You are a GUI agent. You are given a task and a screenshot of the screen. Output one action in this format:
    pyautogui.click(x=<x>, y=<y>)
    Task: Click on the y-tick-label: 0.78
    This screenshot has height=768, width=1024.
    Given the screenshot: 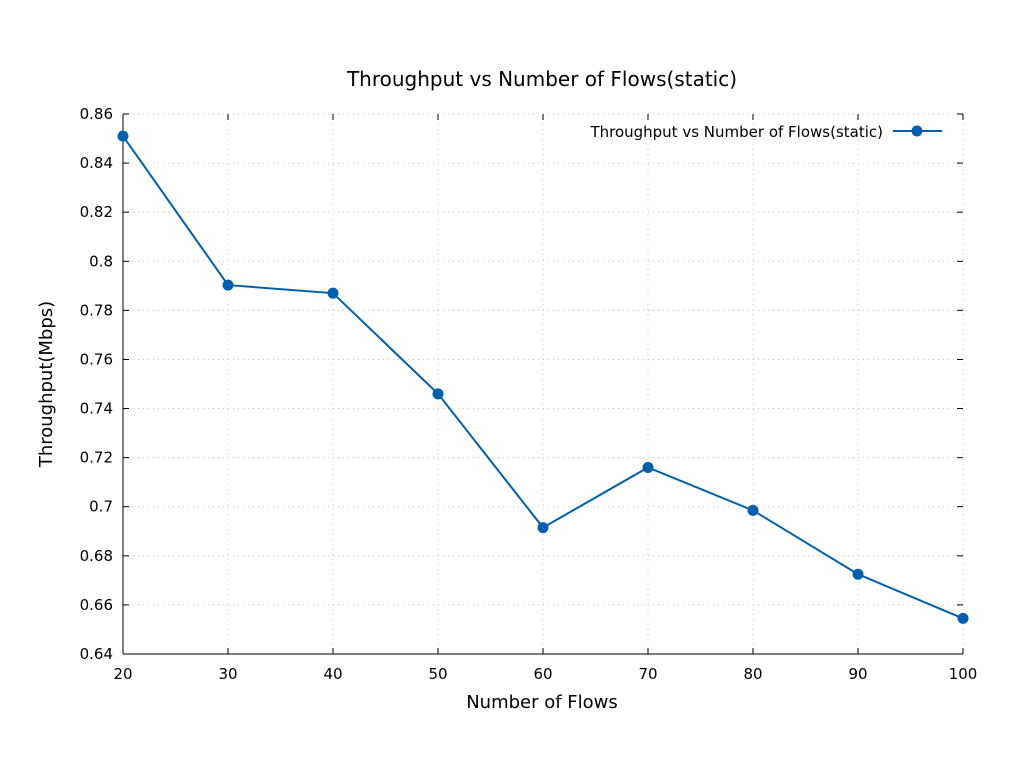 What is the action you would take?
    pyautogui.click(x=96, y=310)
    